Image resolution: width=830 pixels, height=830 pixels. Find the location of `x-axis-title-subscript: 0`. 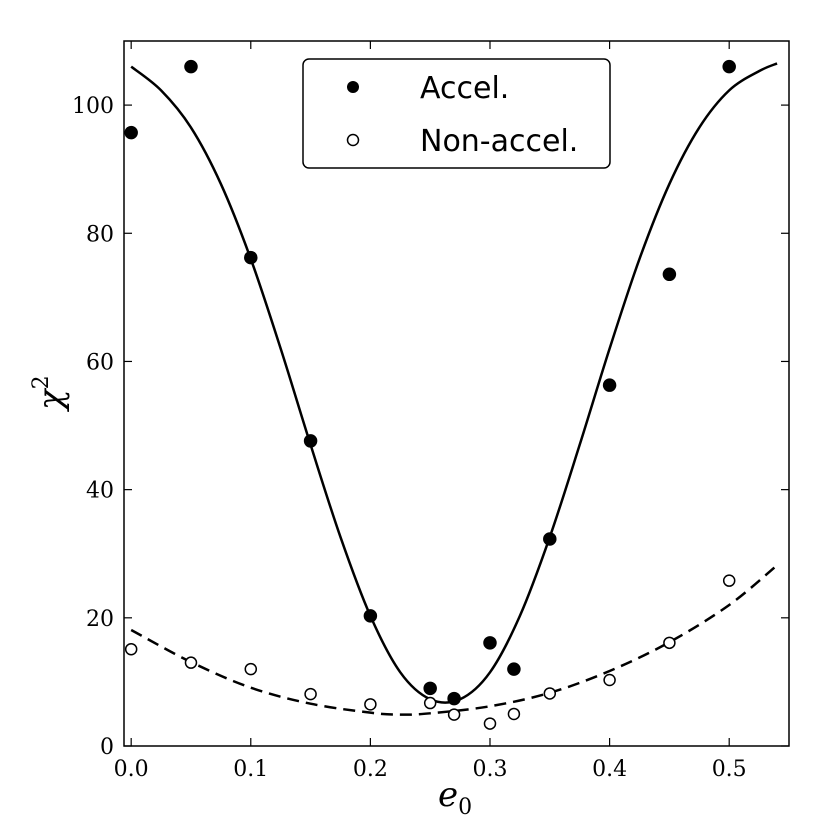

x-axis-title-subscript: 0 is located at coordinates (465, 807).